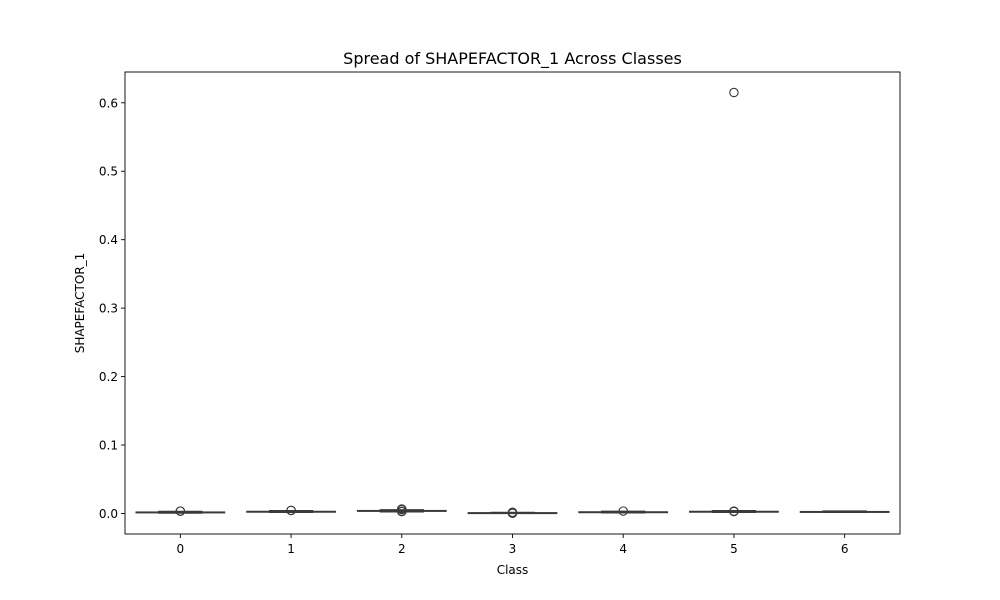 Image resolution: width=1000 pixels, height=600 pixels. Describe the element at coordinates (108, 377) in the screenshot. I see `y-tick-label: 0.2` at that location.